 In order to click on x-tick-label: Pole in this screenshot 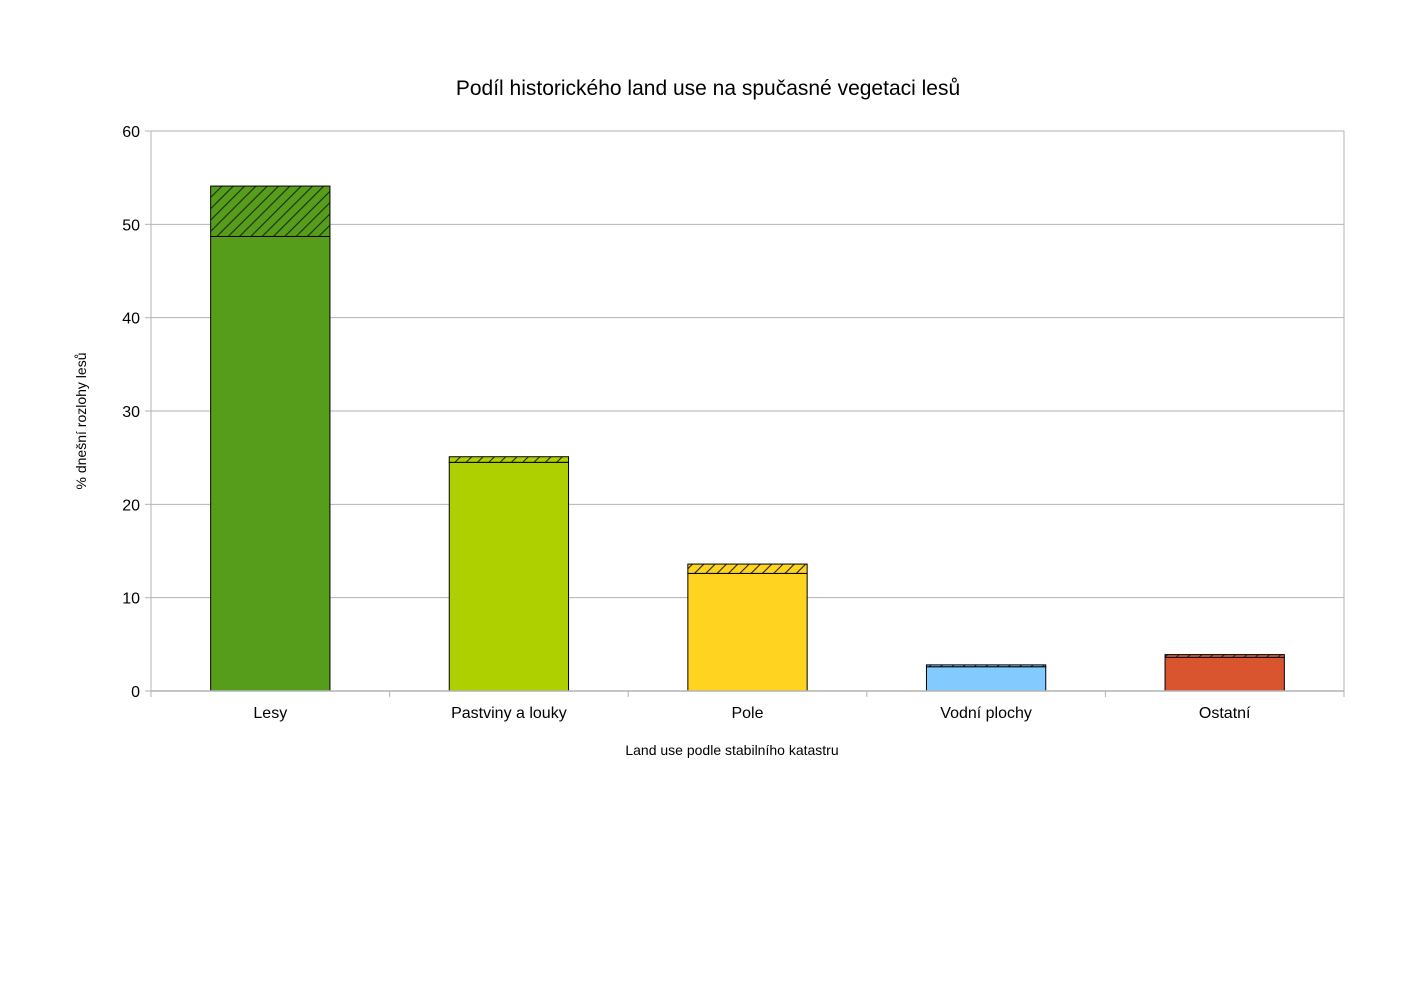, I will do `click(747, 713)`.